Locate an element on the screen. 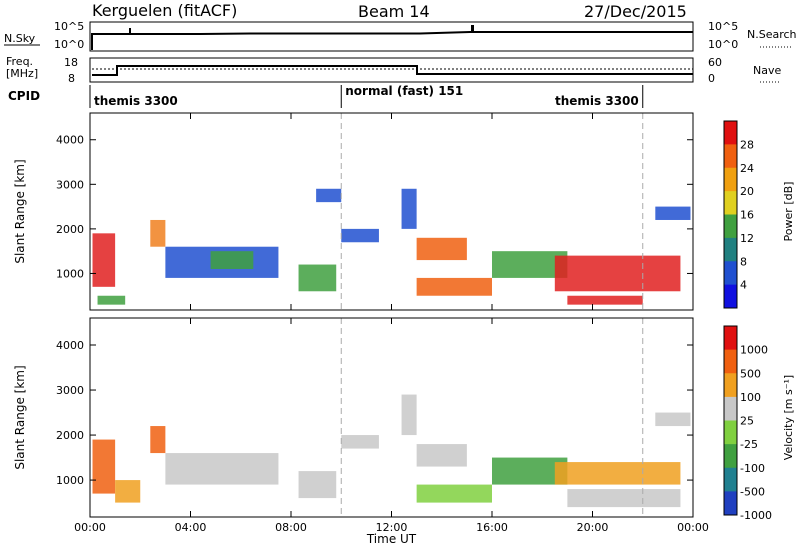 This screenshot has height=554, width=800. nsky-panel is located at coordinates (391, 36).